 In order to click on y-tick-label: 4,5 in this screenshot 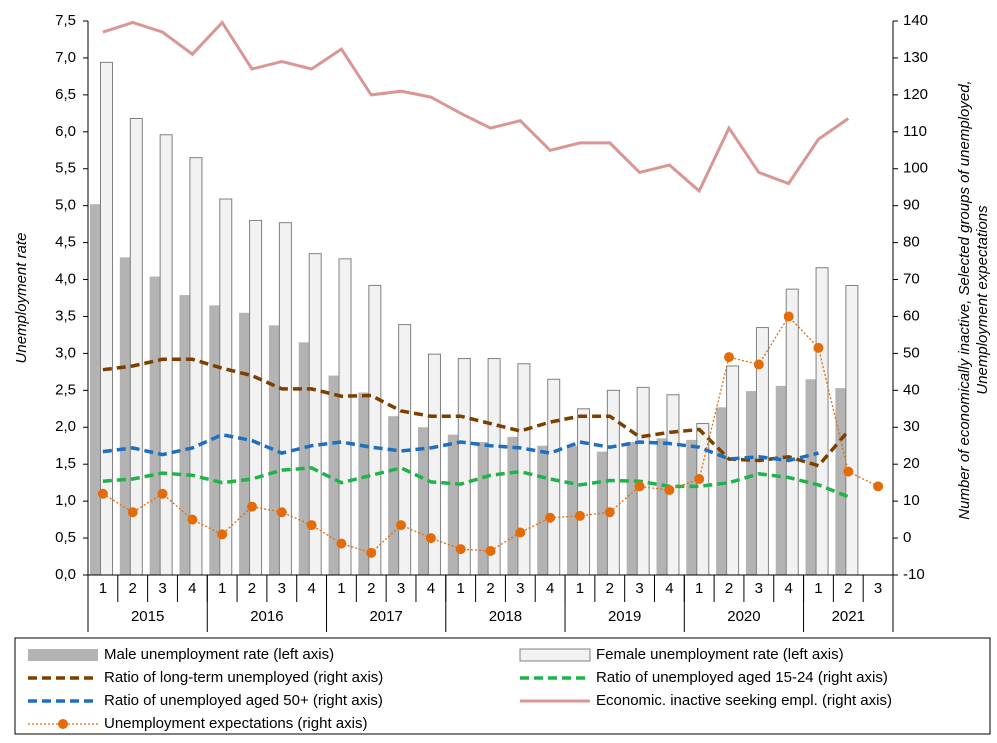, I will do `click(65, 242)`.